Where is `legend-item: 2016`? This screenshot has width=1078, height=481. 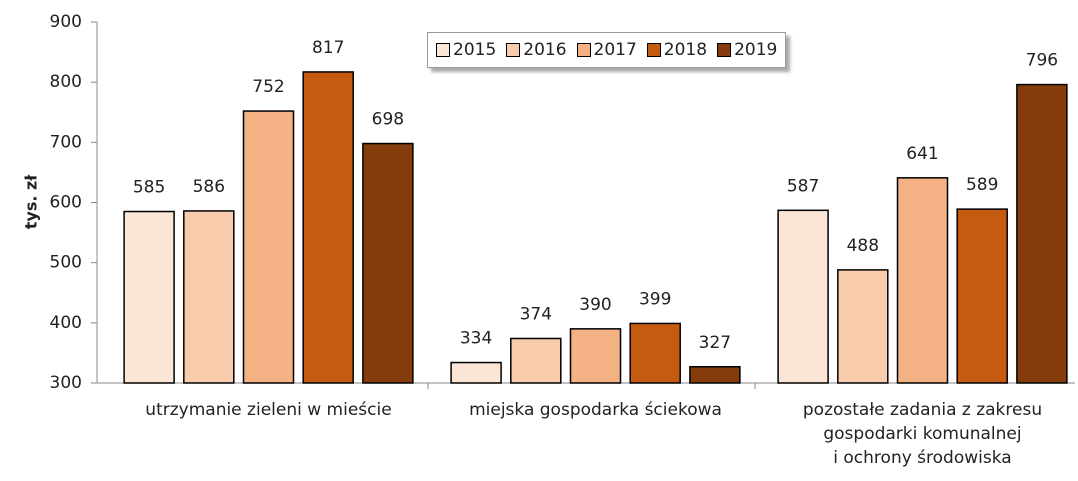
legend-item: 2016 is located at coordinates (536, 50).